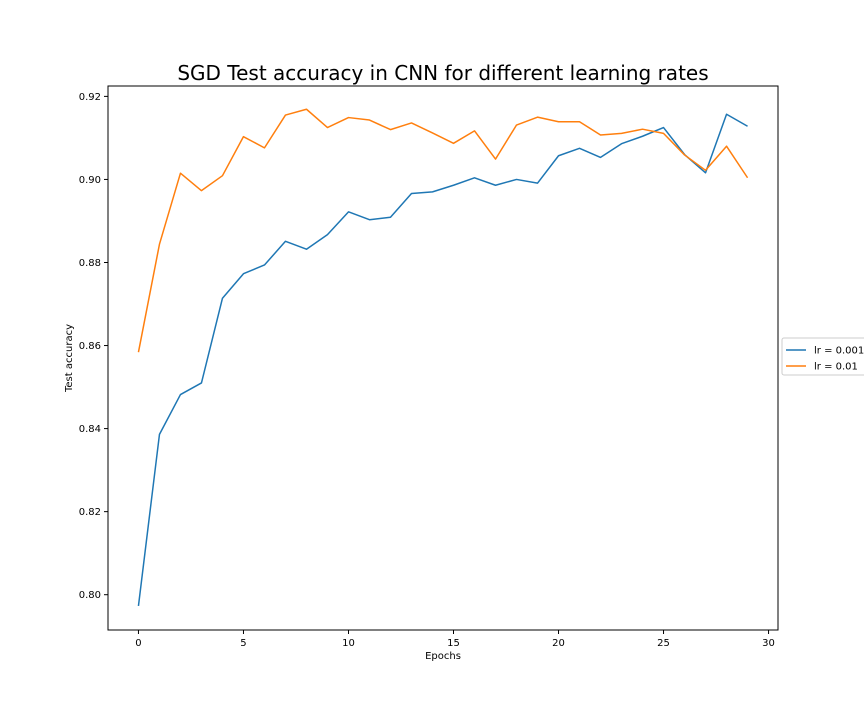  What do you see at coordinates (90, 429) in the screenshot?
I see `y-tick-label: 0.84` at bounding box center [90, 429].